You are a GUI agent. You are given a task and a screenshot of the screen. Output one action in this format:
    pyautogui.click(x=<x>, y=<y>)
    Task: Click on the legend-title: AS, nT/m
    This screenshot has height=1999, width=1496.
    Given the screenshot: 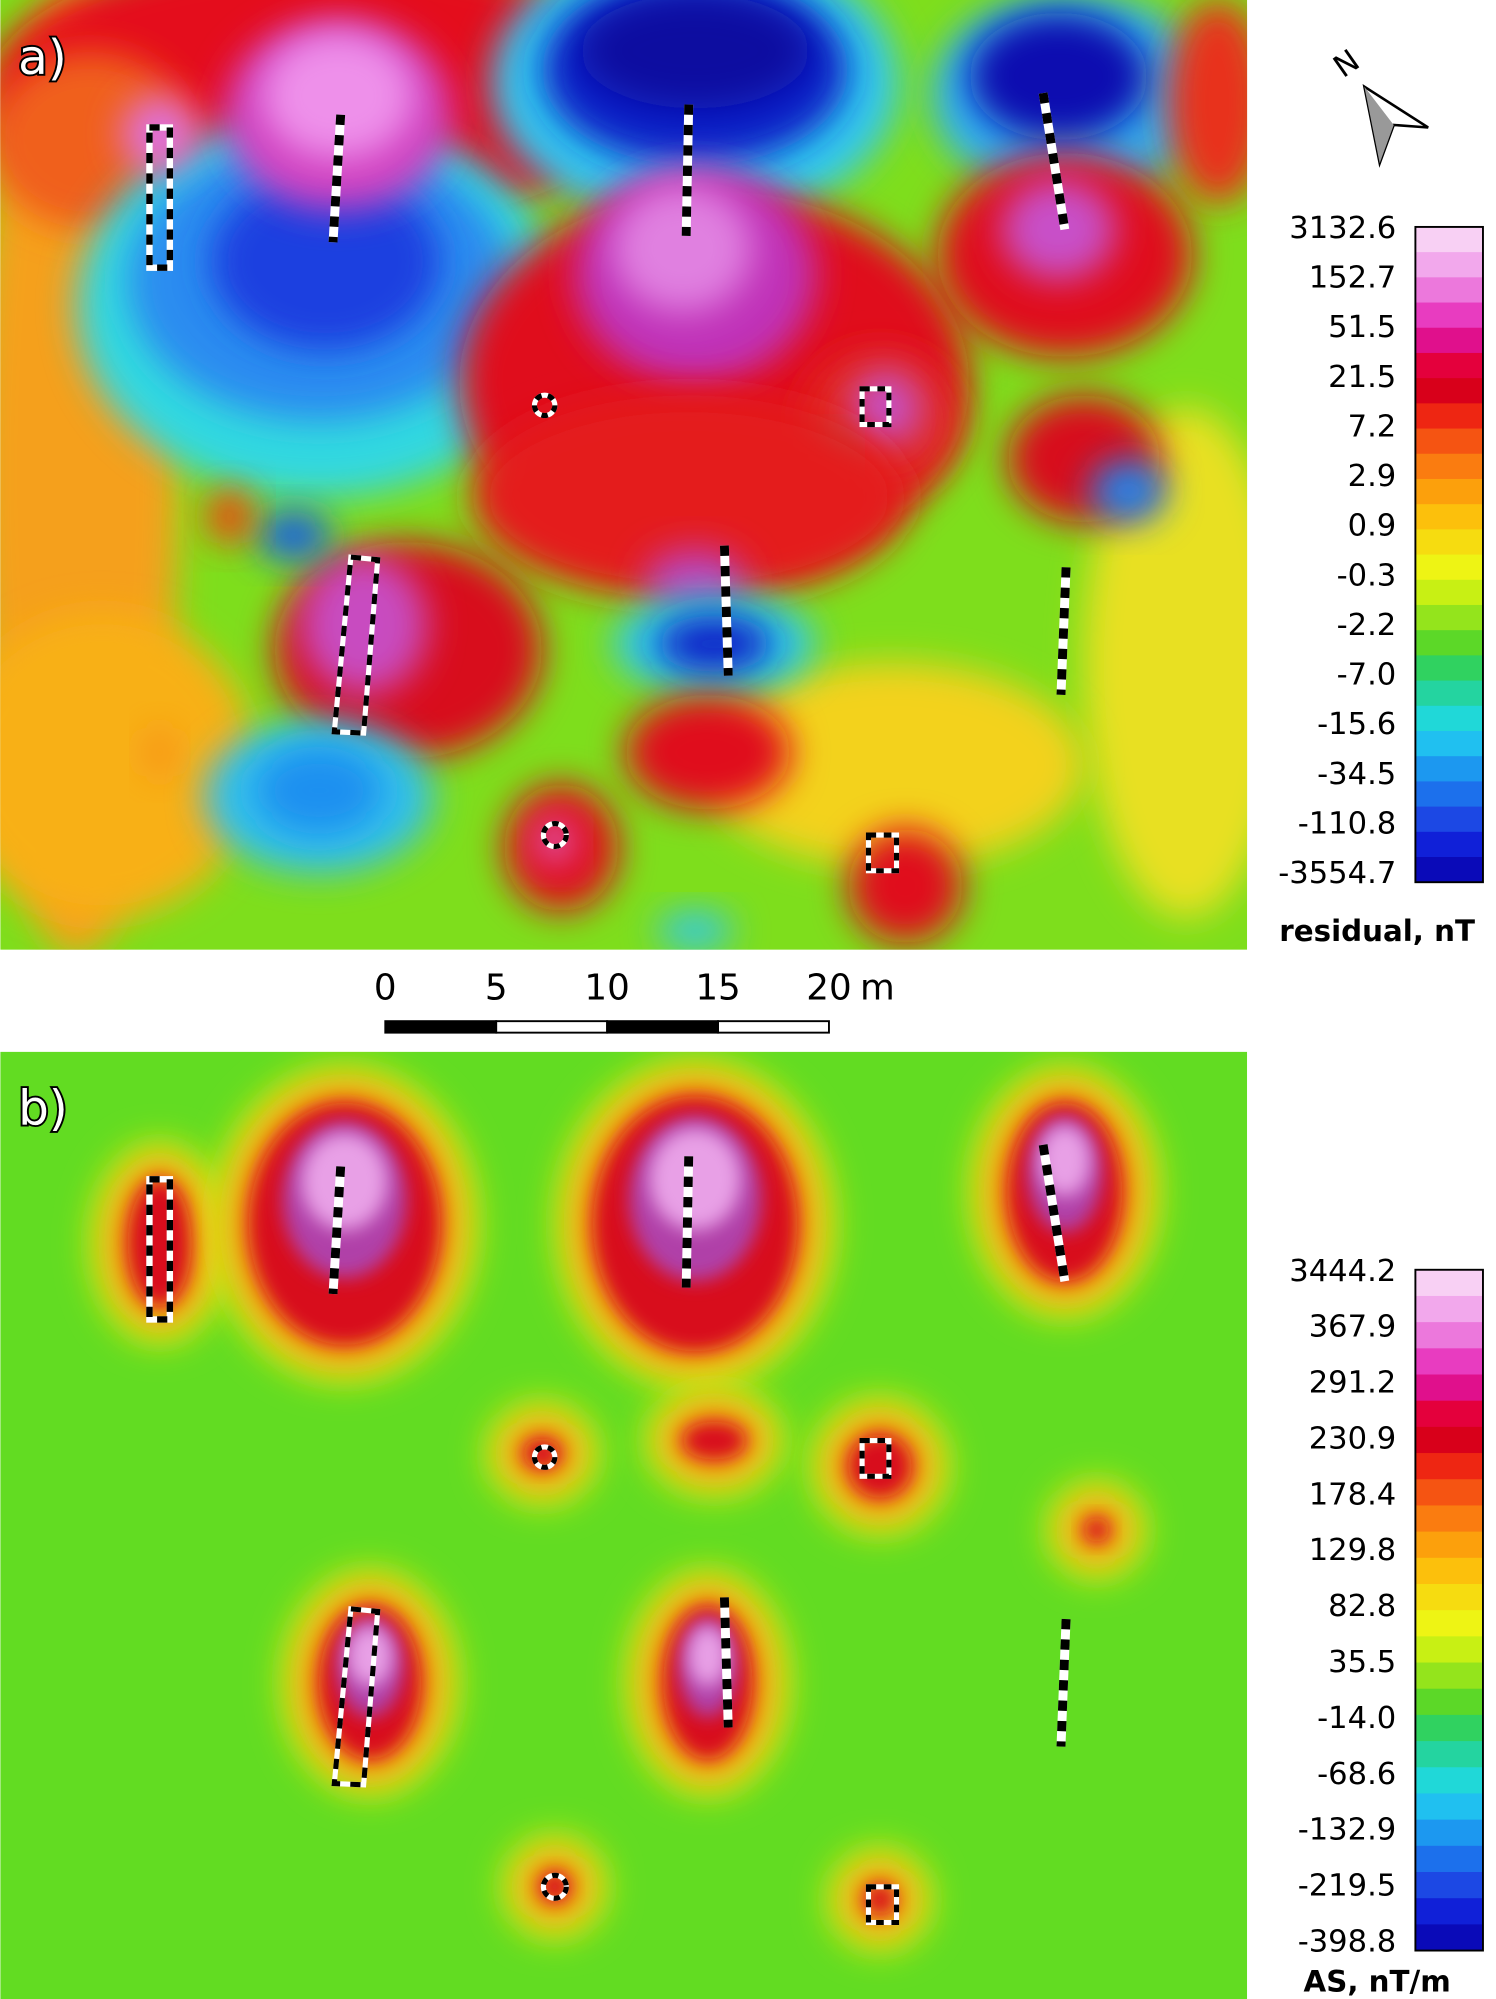 What is the action you would take?
    pyautogui.click(x=1377, y=1981)
    